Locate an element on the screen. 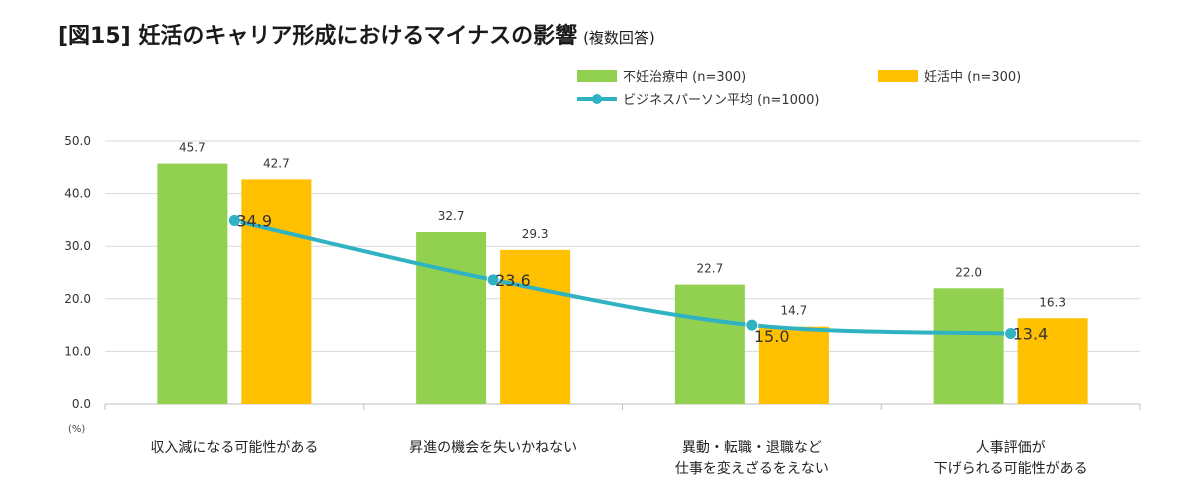 This screenshot has height=500, width=1200. category-label: 人事評価が is located at coordinates (1011, 448).